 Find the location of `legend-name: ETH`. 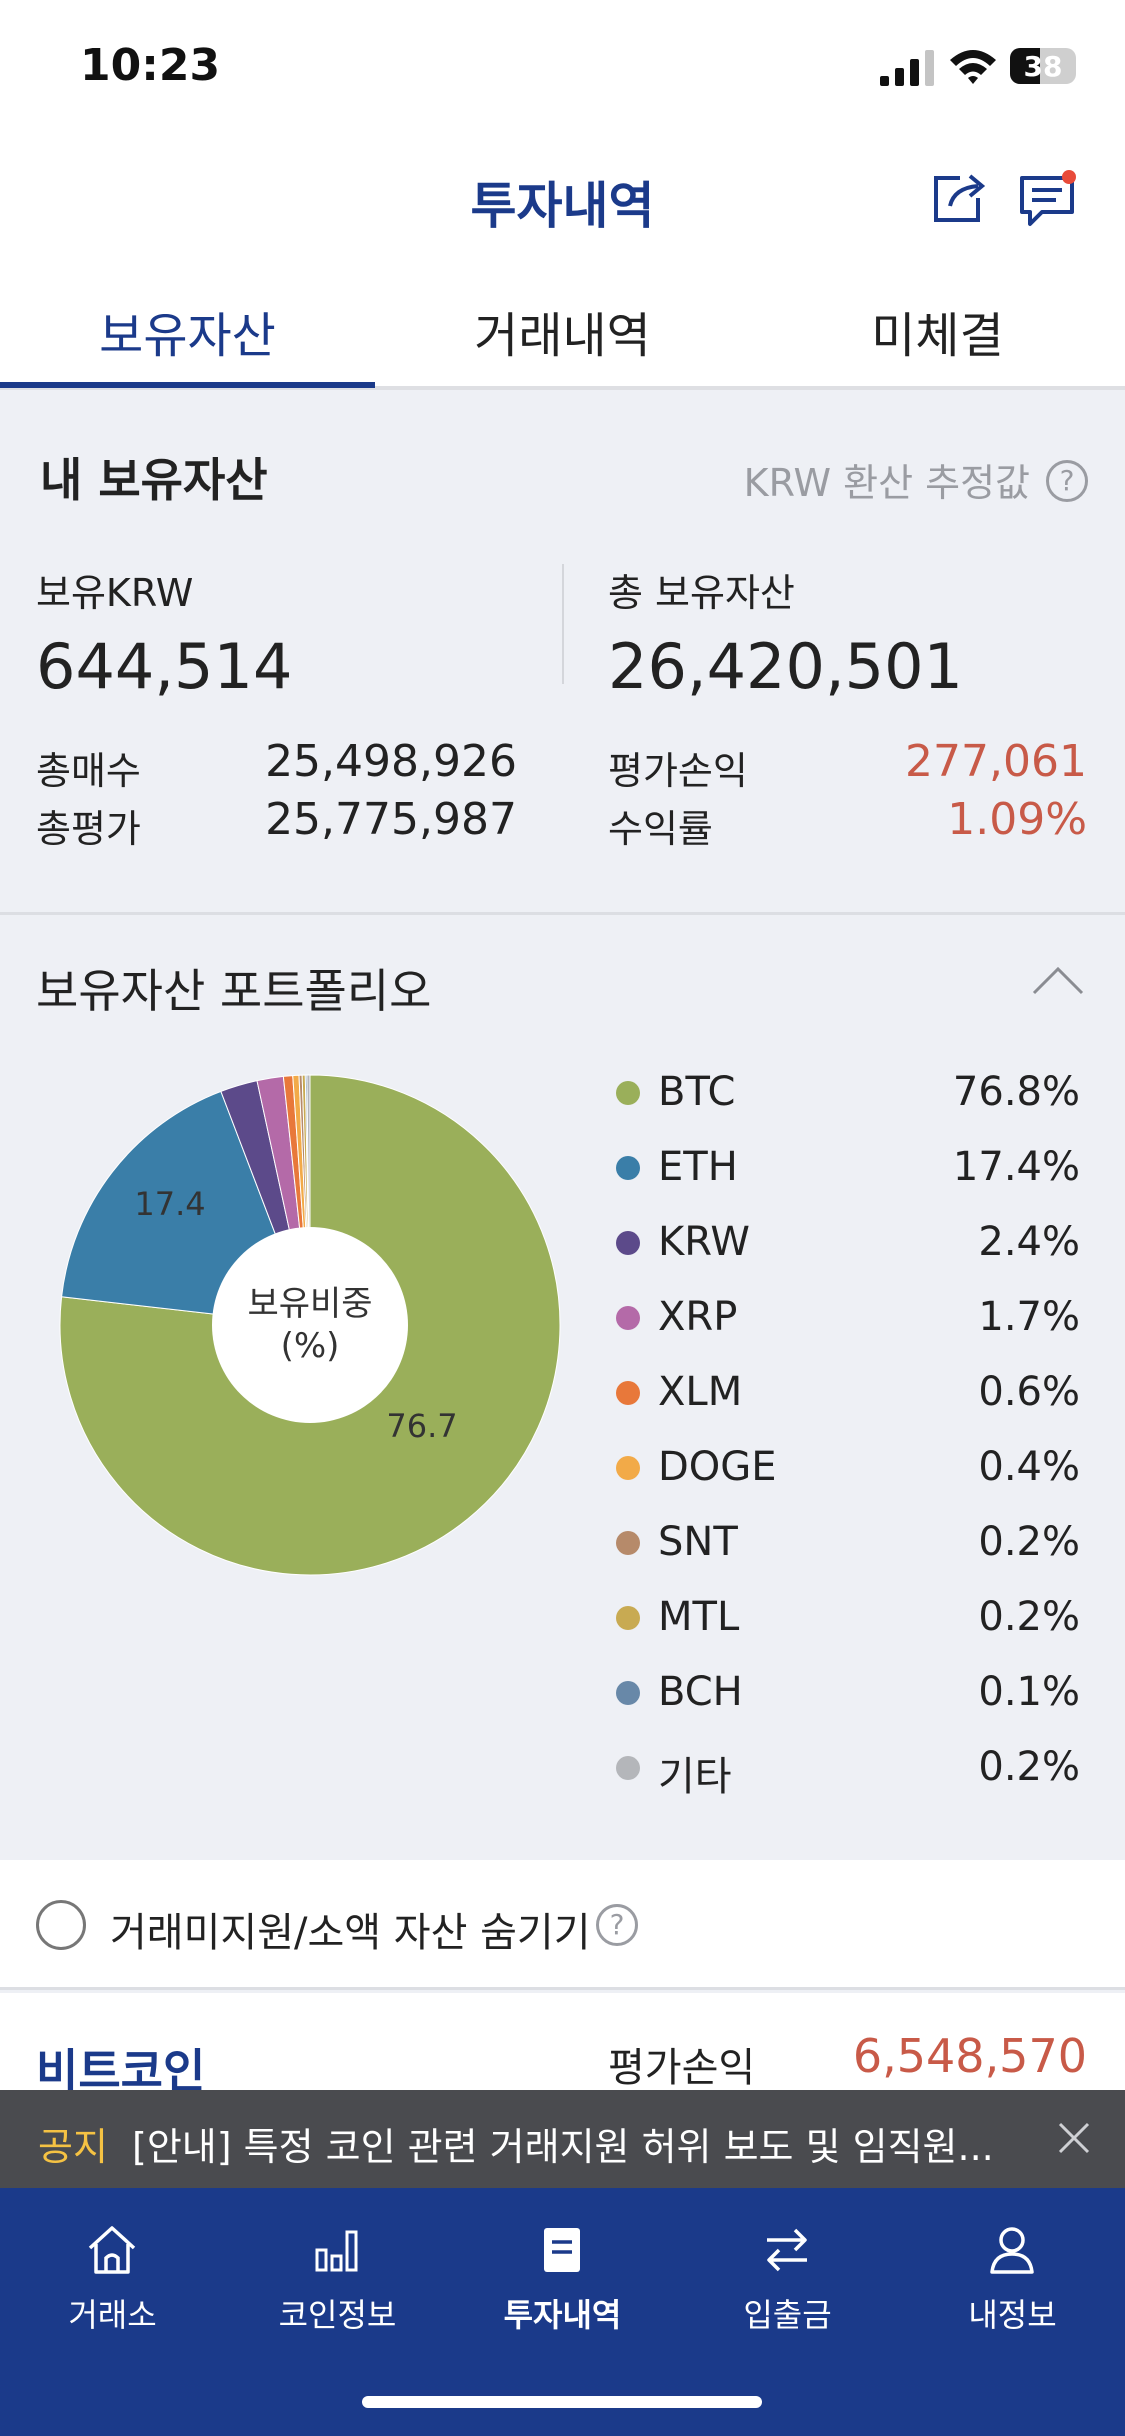

legend-name: ETH is located at coordinates (698, 1167).